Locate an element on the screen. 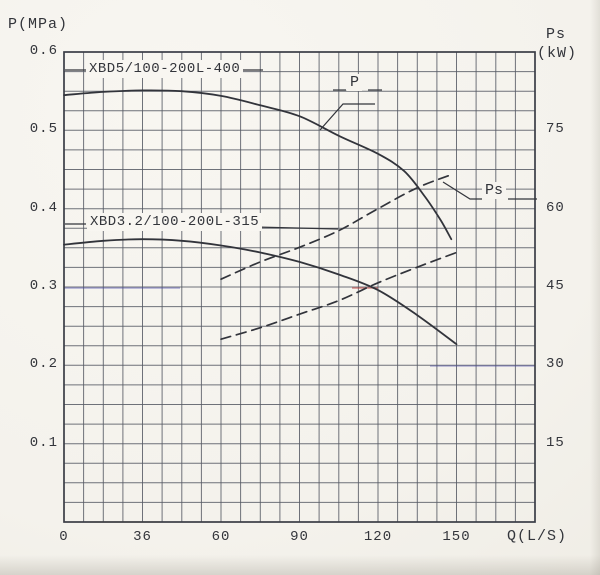 The width and height of the screenshot is (600, 575). right-axis-title-kw: (kW) is located at coordinates (557, 53).